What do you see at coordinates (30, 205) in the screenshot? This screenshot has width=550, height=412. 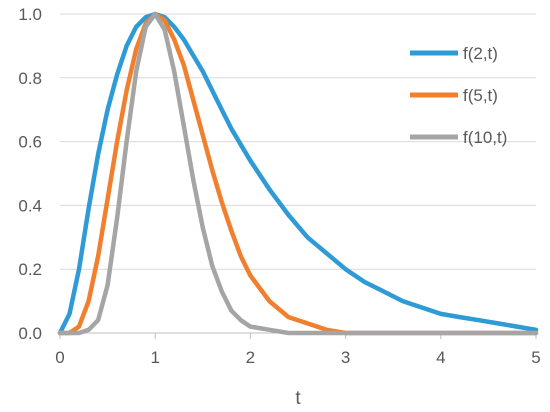 I see `y-tick-label: 0.4` at bounding box center [30, 205].